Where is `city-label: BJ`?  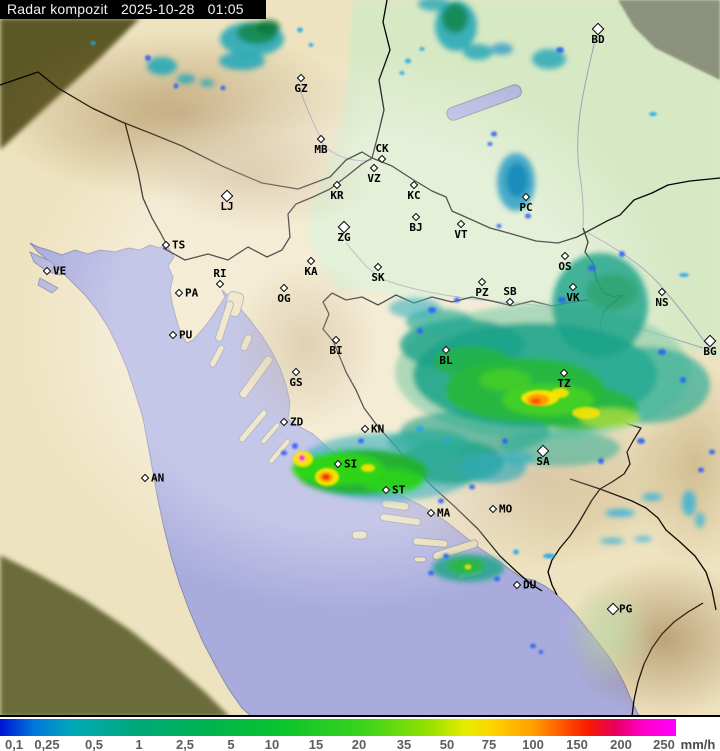 city-label: BJ is located at coordinates (416, 227).